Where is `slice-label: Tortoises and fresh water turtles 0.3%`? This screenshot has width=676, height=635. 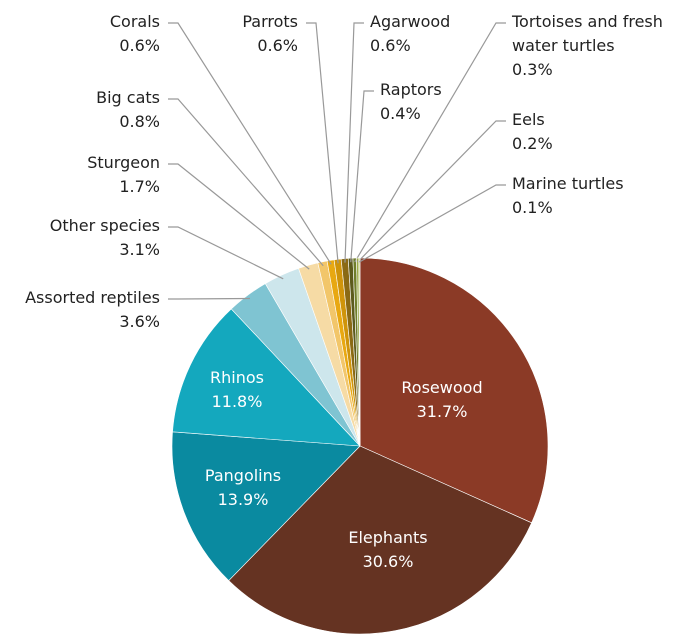 slice-label: Tortoises and fresh water turtles 0.3% is located at coordinates (594, 46).